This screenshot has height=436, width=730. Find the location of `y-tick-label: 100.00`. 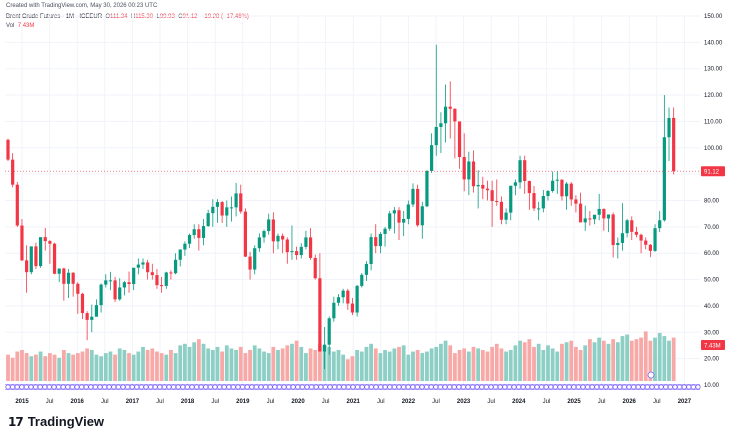

y-tick-label: 100.00 is located at coordinates (713, 149).